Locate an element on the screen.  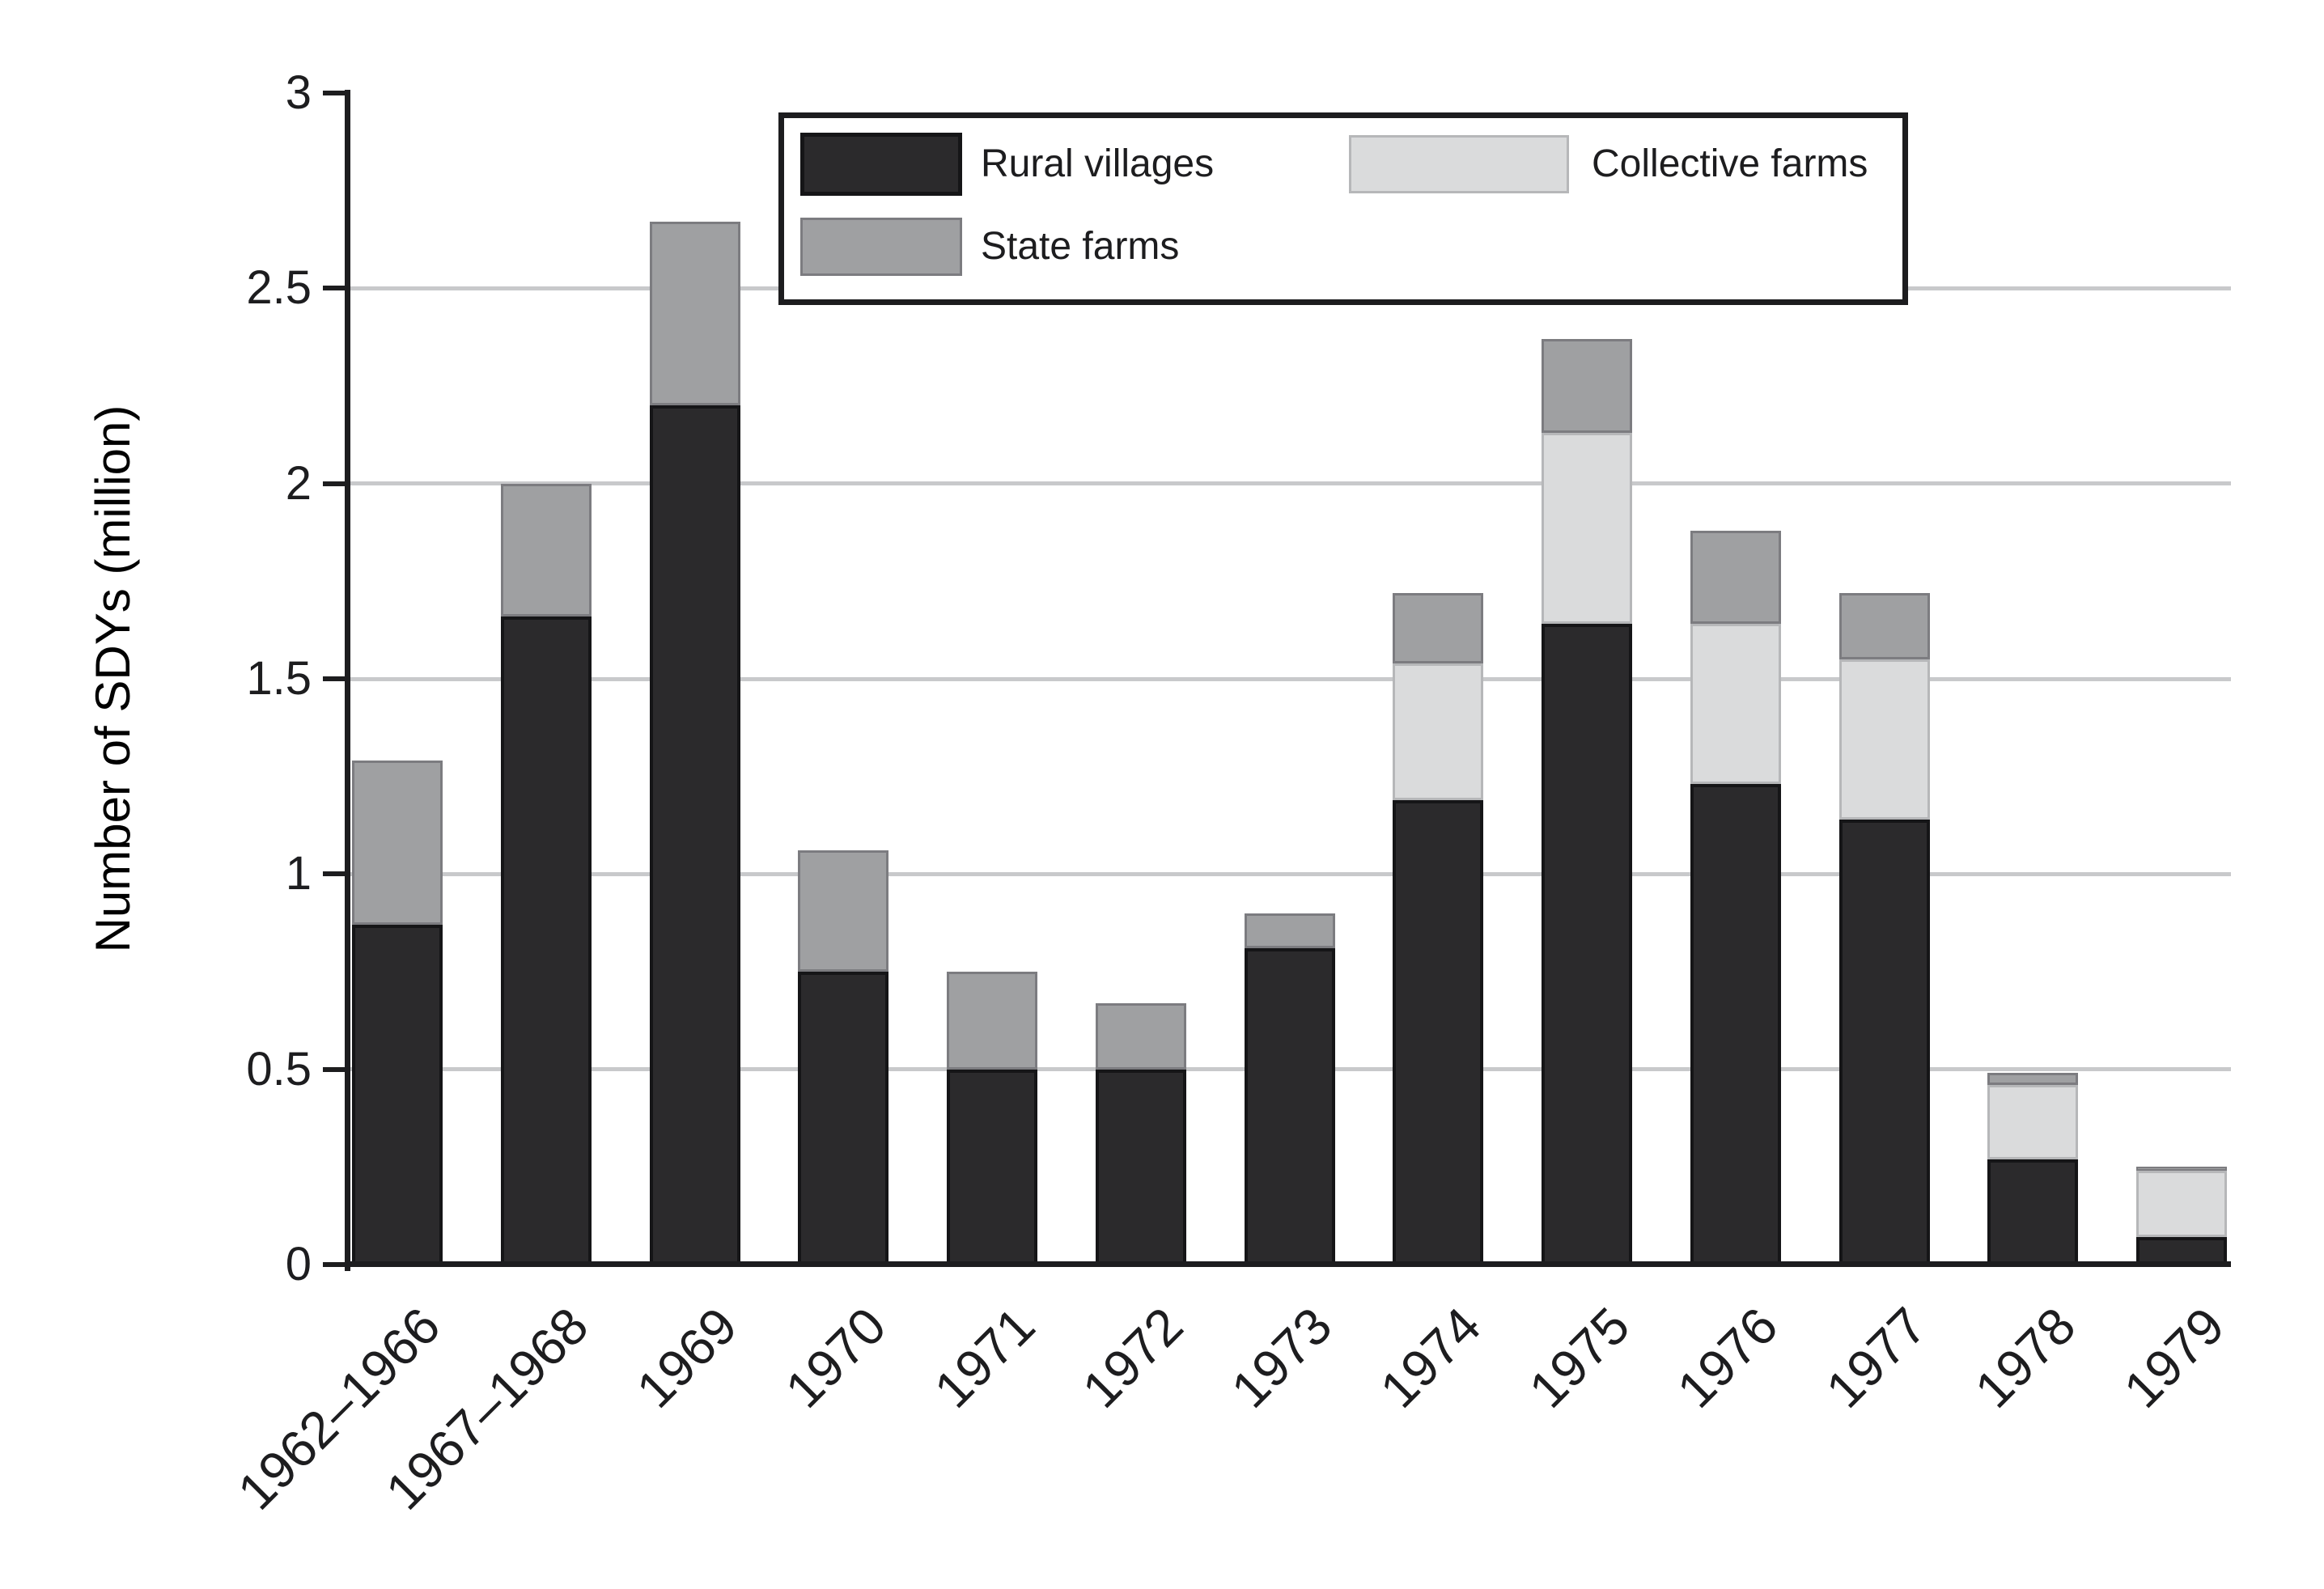
legend-item: Rural villages is located at coordinates (1007, 164).